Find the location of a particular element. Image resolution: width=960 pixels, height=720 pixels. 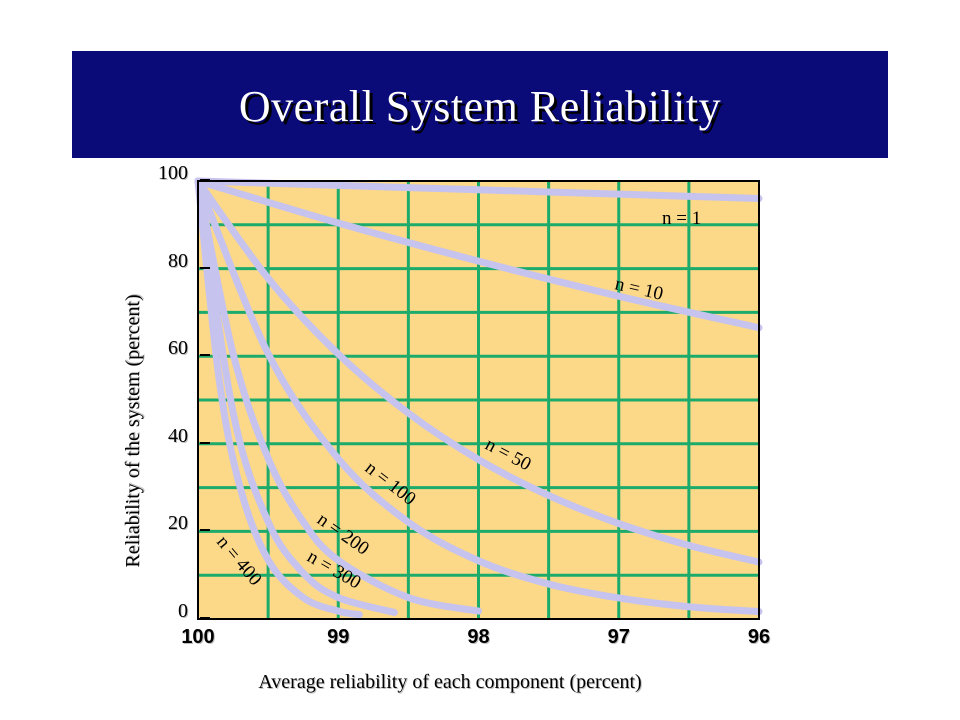

x-tick-label: 98 is located at coordinates (478, 637).